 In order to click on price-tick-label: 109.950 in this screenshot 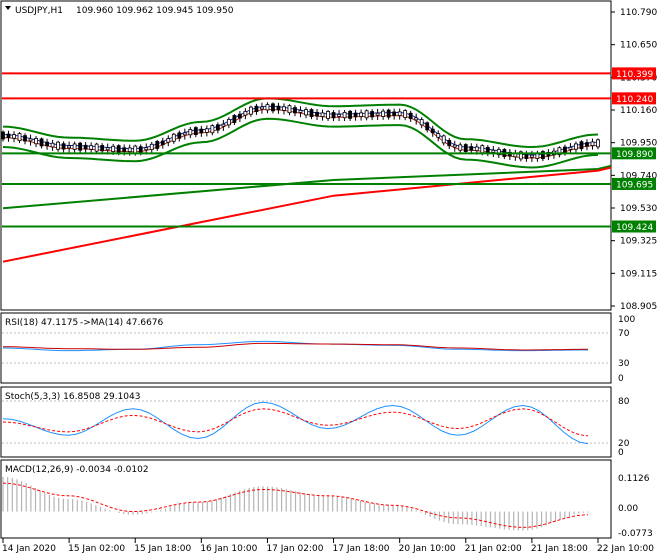, I will do `click(638, 144)`.